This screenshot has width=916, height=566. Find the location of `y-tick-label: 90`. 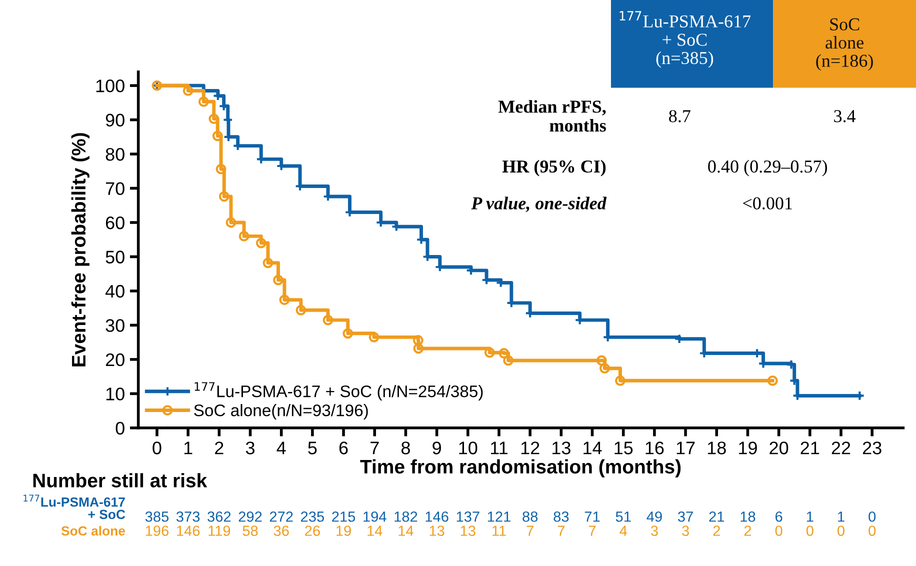

y-tick-label: 90 is located at coordinates (115, 120).